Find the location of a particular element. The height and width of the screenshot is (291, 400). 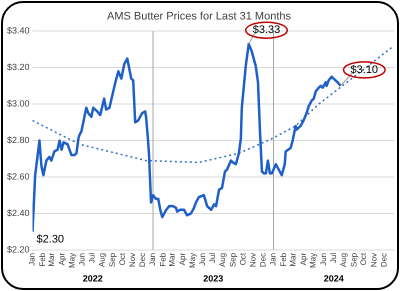

text: 2024 is located at coordinates (334, 278).